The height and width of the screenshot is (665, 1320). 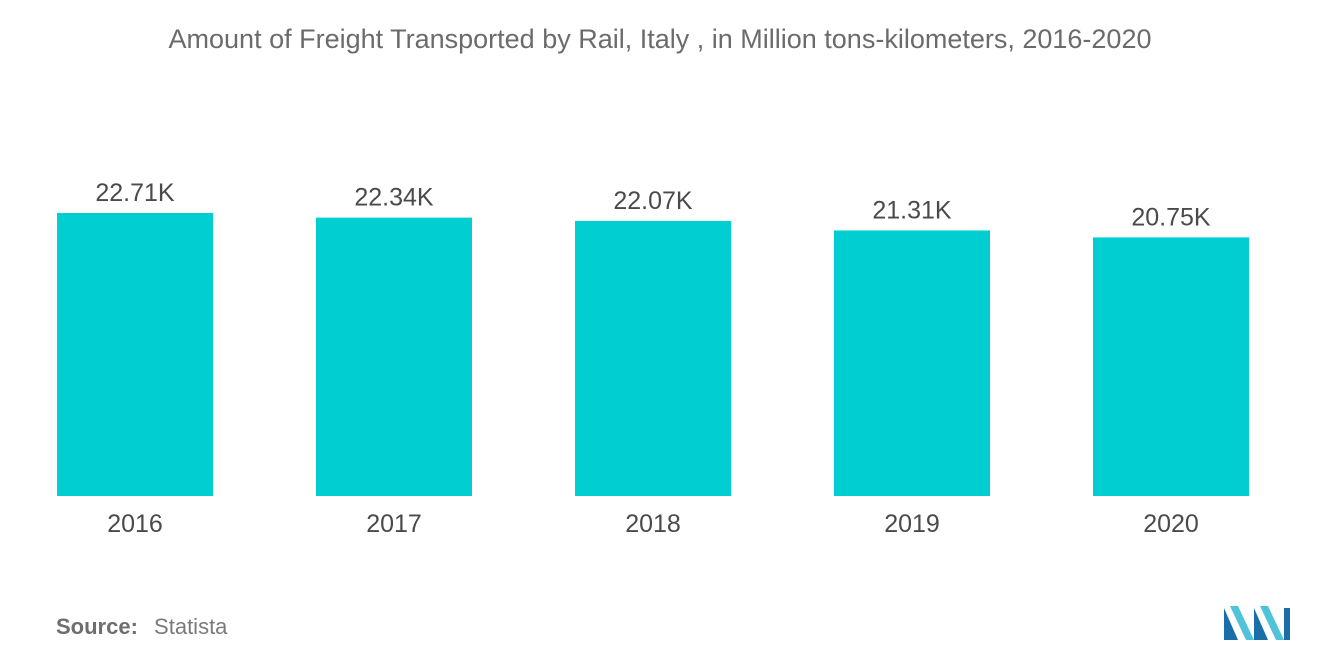 What do you see at coordinates (191, 626) in the screenshot?
I see `source-value: Statista` at bounding box center [191, 626].